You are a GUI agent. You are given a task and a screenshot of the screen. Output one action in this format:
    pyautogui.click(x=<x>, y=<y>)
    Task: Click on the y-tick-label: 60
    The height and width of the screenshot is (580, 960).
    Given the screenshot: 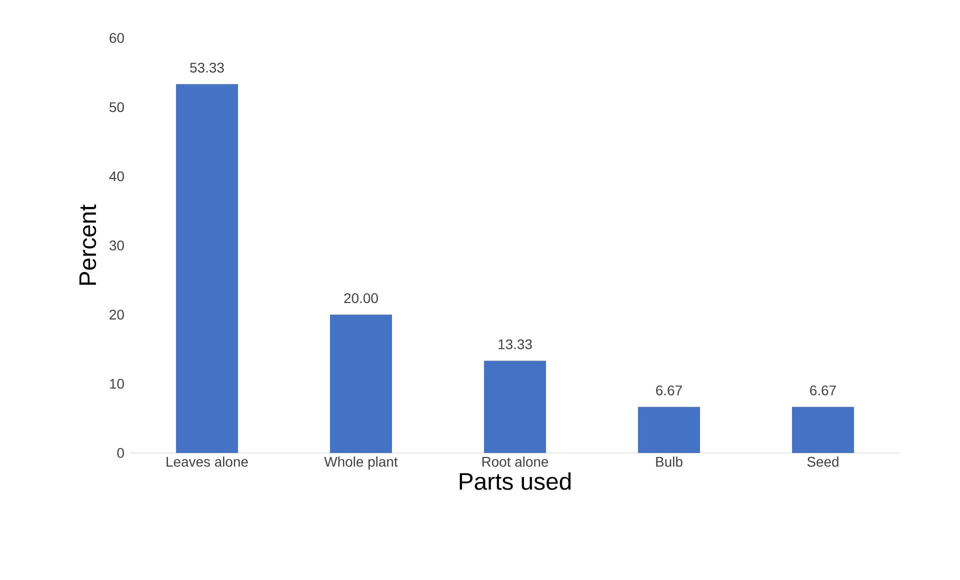 What is the action you would take?
    pyautogui.click(x=117, y=38)
    